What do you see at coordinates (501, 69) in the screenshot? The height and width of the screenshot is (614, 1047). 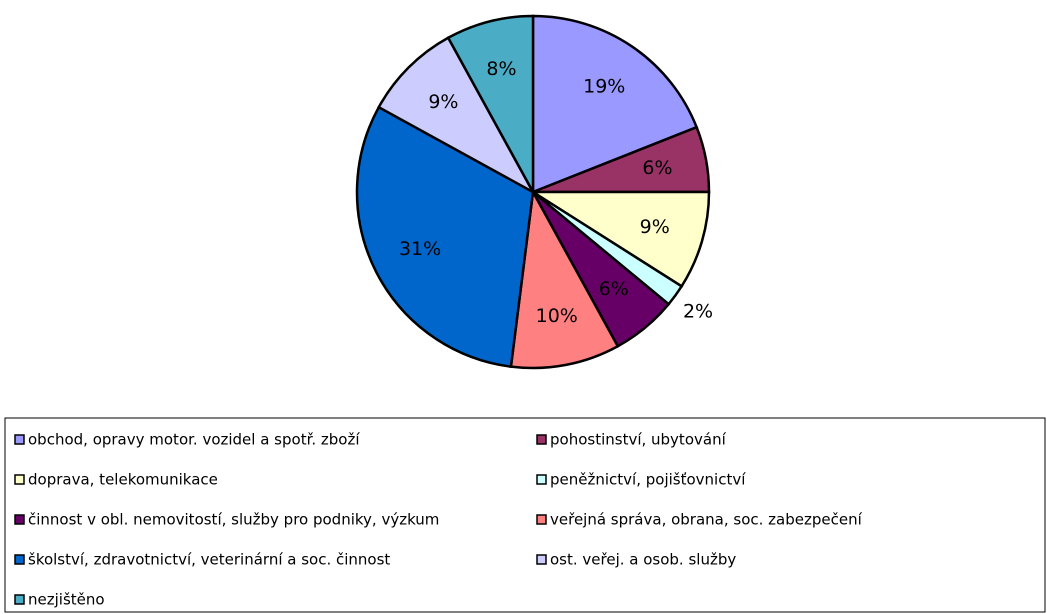 I see `slice-label: 8%` at bounding box center [501, 69].